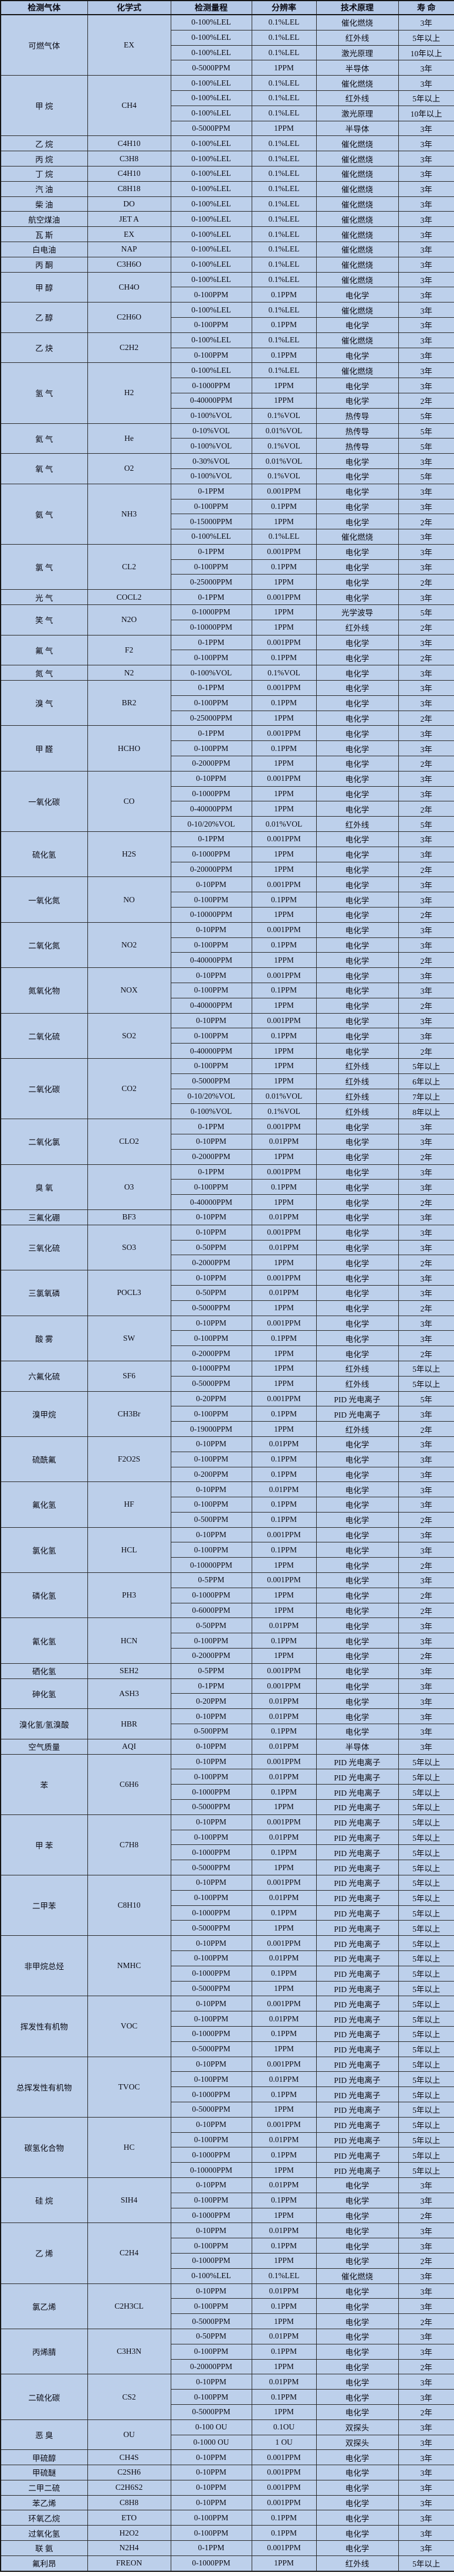 The height and width of the screenshot is (2576, 454). Describe the element at coordinates (211, 1474) in the screenshot. I see `range-cell: 0-200PPM` at that location.